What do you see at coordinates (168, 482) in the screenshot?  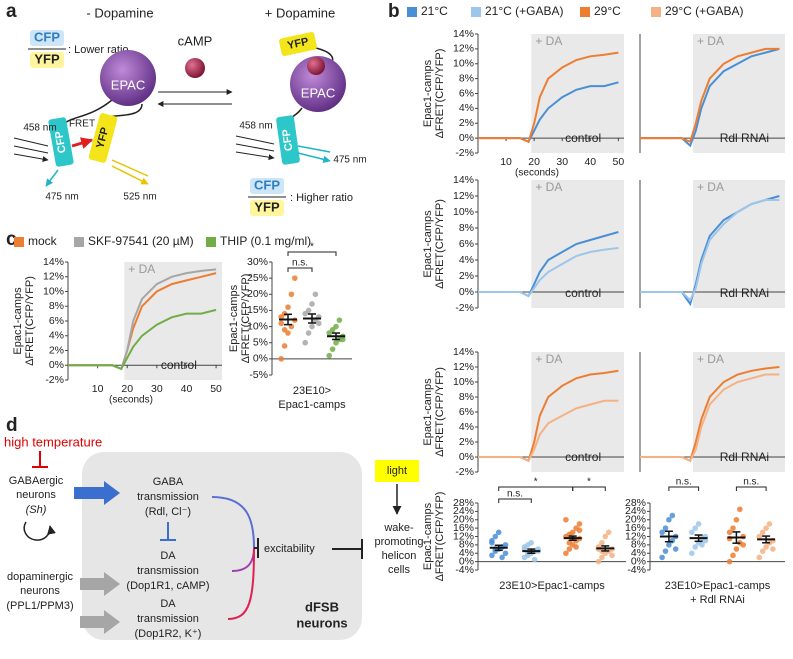 I see `node-label: GABA` at bounding box center [168, 482].